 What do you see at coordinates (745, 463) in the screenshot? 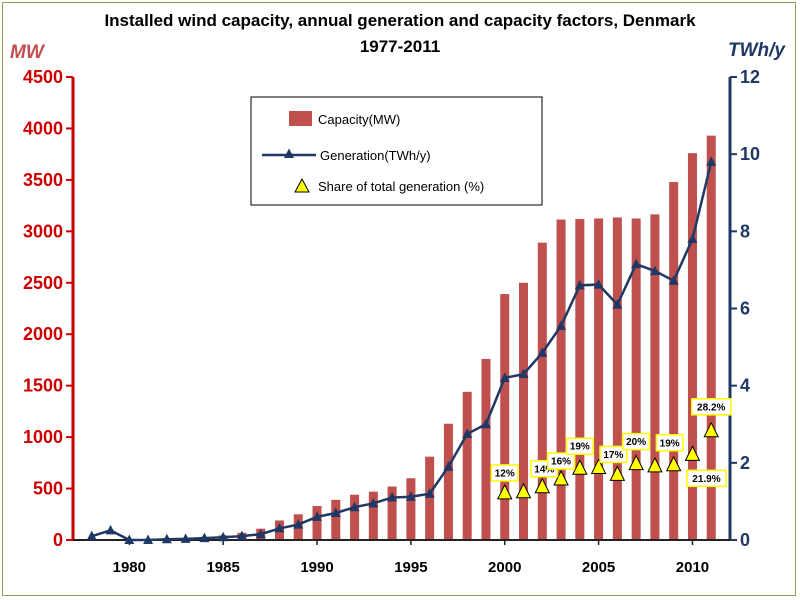
I see `y-right-tick-label: 2` at bounding box center [745, 463].